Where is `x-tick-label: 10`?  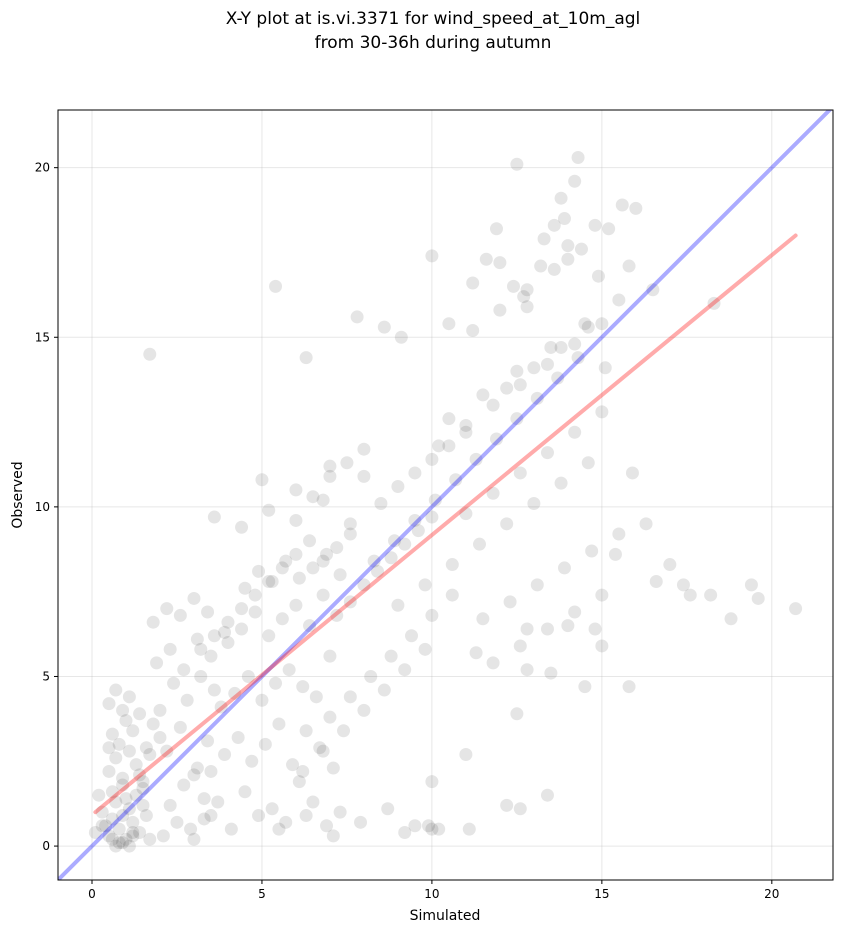 x-tick-label: 10 is located at coordinates (431, 894).